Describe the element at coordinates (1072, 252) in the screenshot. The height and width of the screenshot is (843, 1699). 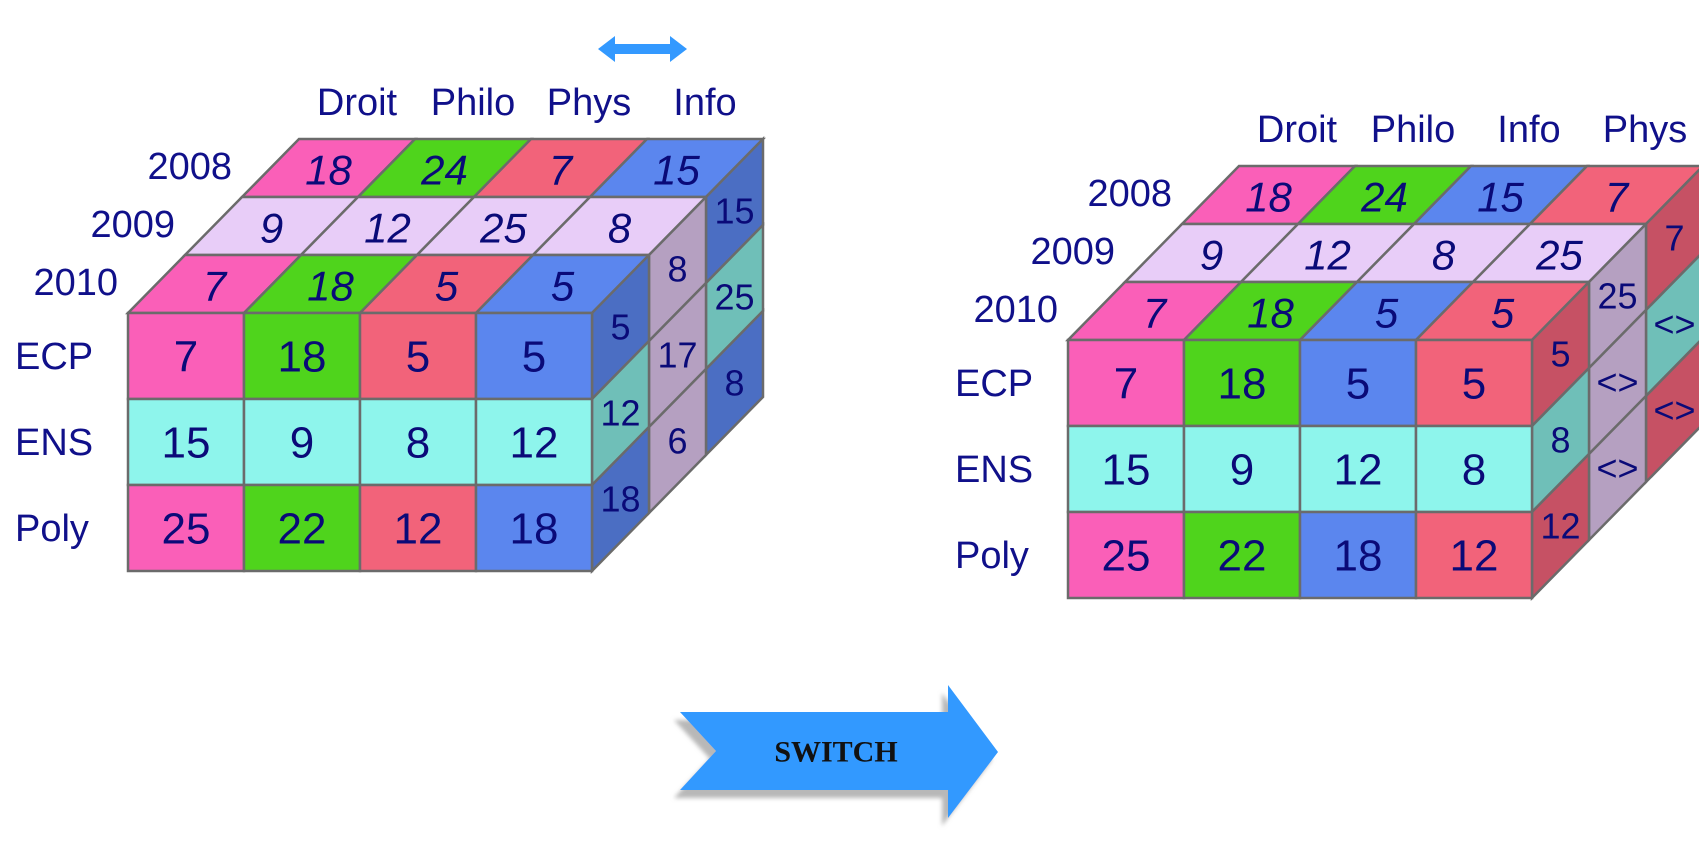
I see `year-label: 2009` at that location.